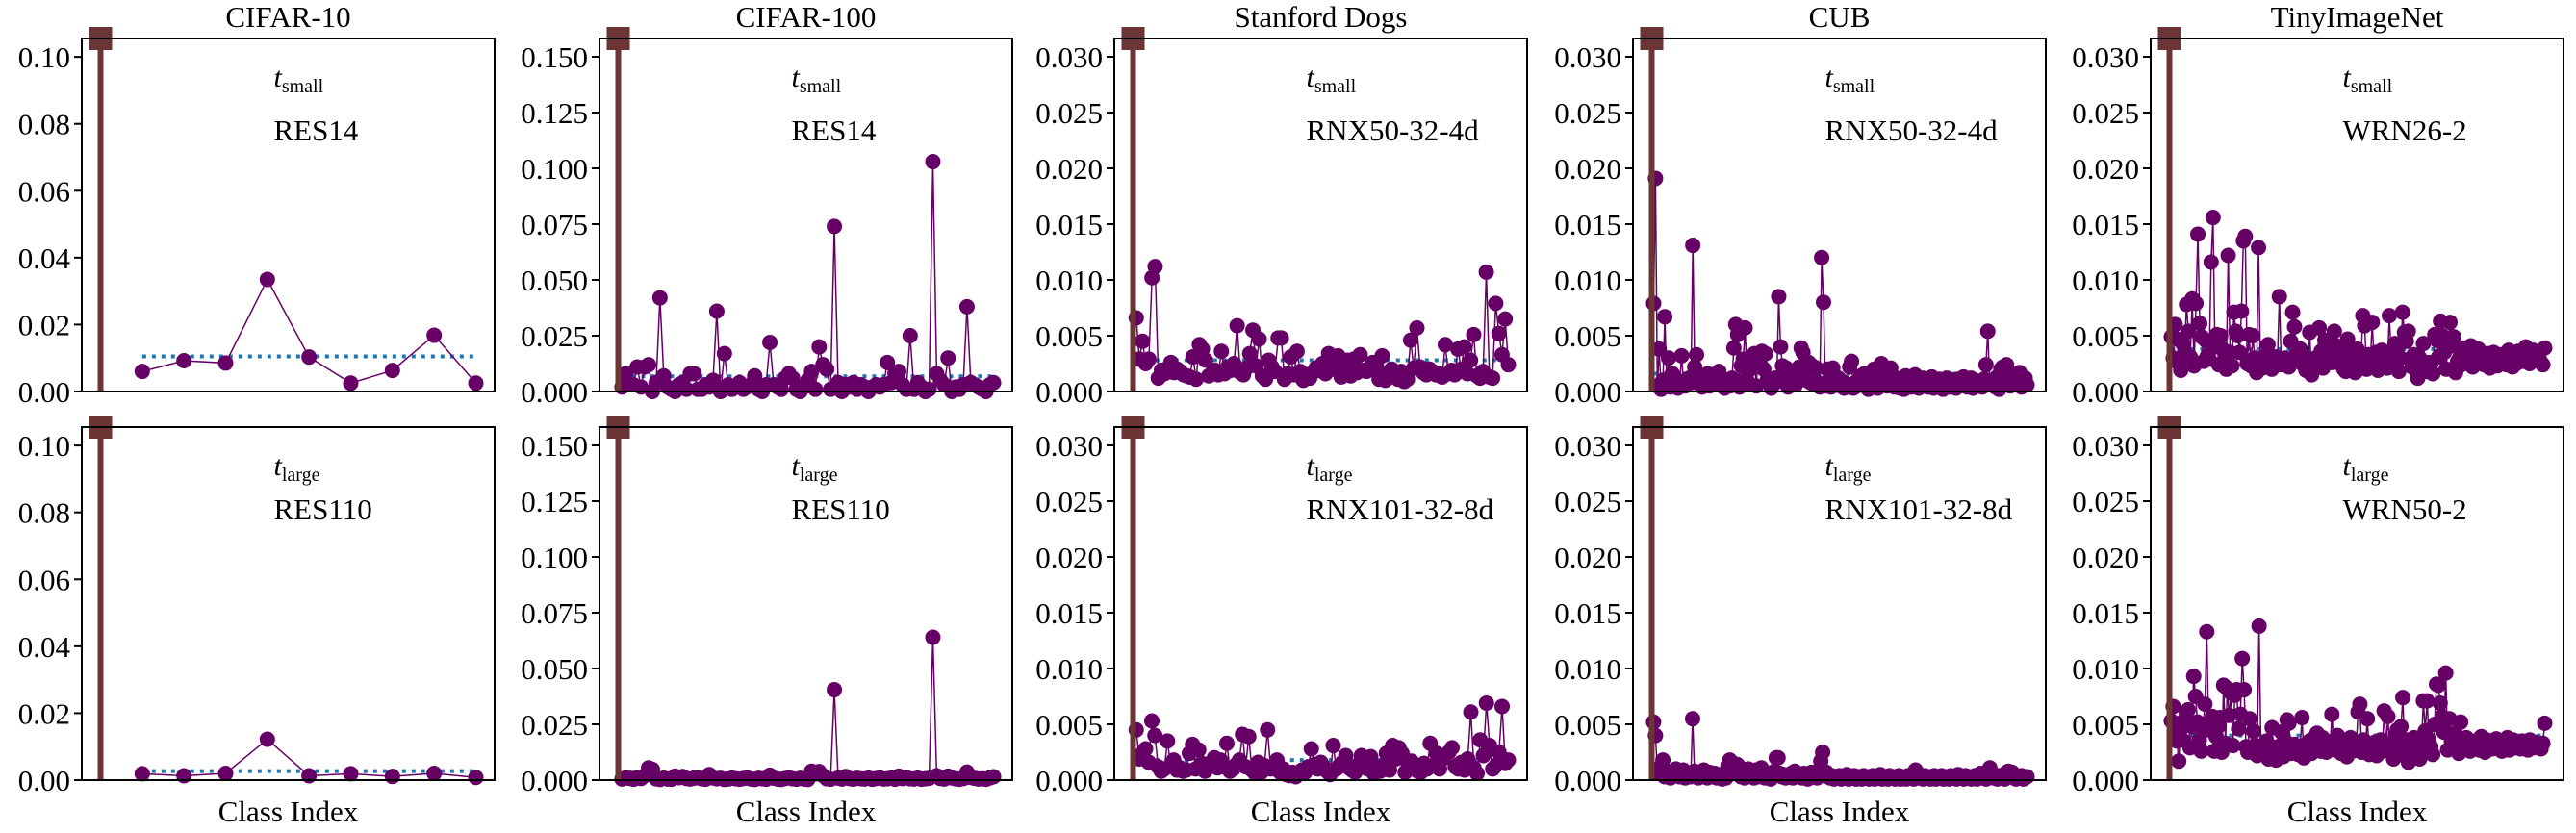 The image size is (2576, 833). Describe the element at coordinates (1840, 17) in the screenshot. I see `panel-title: CUB` at that location.